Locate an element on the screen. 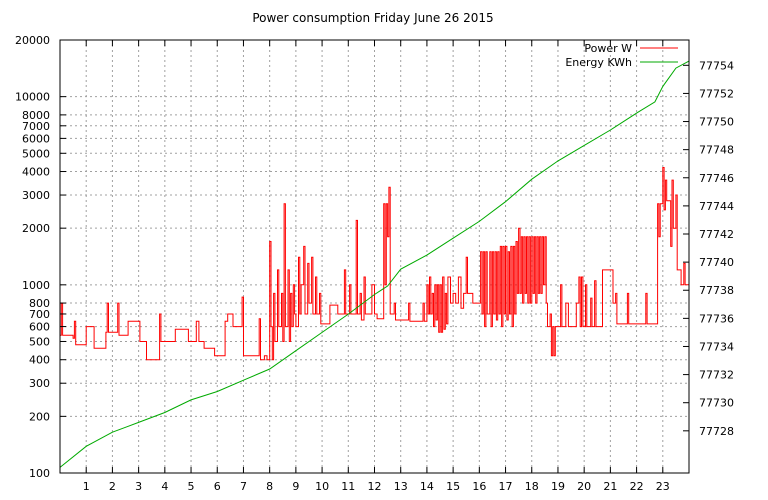 The height and width of the screenshot is (500, 768). x-tick-label: 9 is located at coordinates (295, 486).